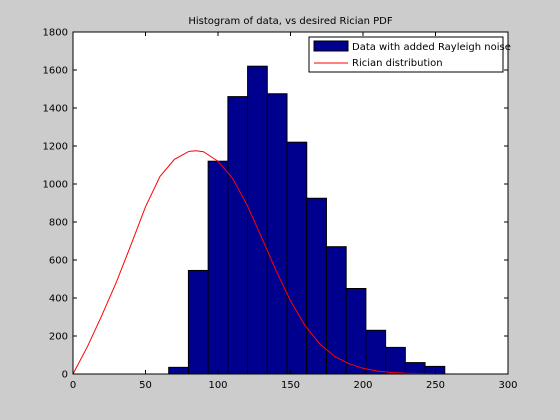 This screenshot has width=560, height=420. What do you see at coordinates (331, 46) in the screenshot?
I see `legend-swatch-histogram` at bounding box center [331, 46].